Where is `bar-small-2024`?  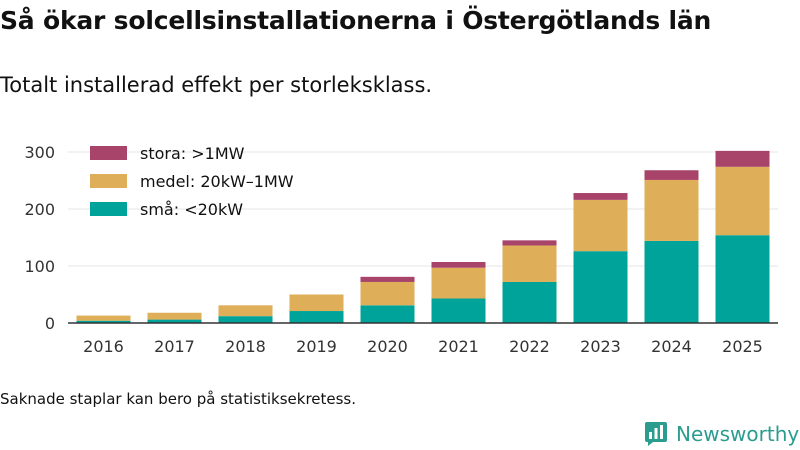
bar-small-2024 is located at coordinates (671, 281).